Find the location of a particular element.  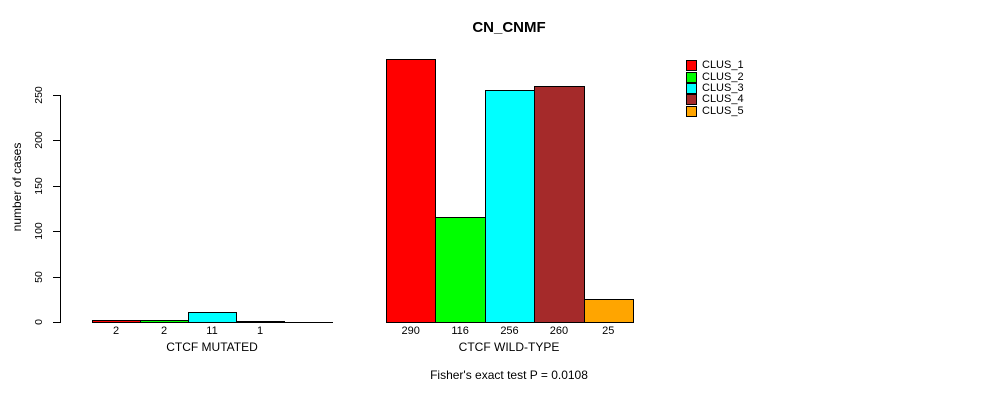

bar-clus_1-group2 is located at coordinates (411, 191).